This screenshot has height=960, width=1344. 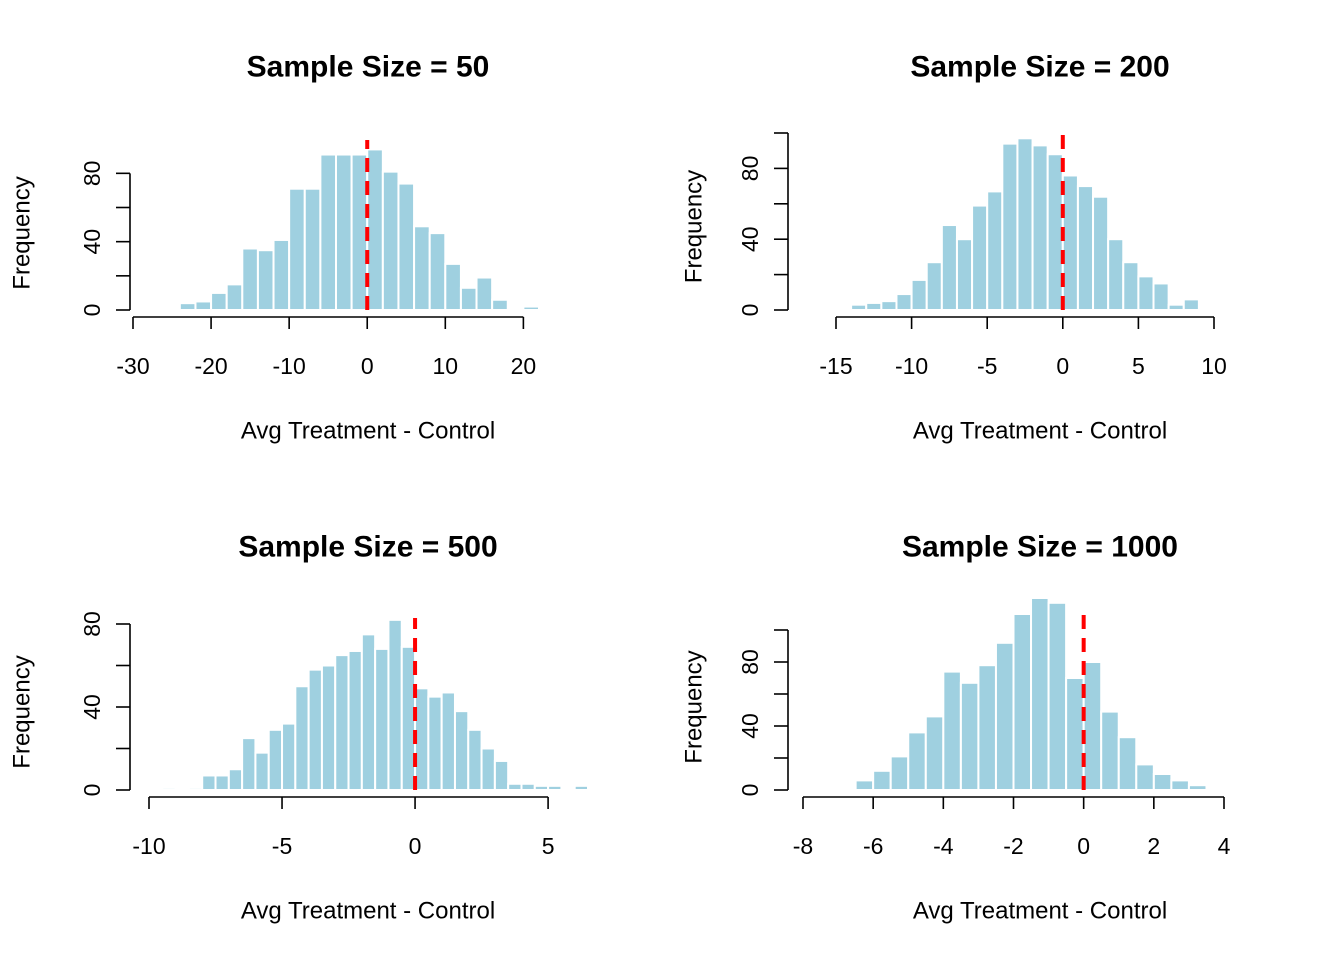 What do you see at coordinates (943, 846) in the screenshot?
I see `x-tick-label: -4` at bounding box center [943, 846].